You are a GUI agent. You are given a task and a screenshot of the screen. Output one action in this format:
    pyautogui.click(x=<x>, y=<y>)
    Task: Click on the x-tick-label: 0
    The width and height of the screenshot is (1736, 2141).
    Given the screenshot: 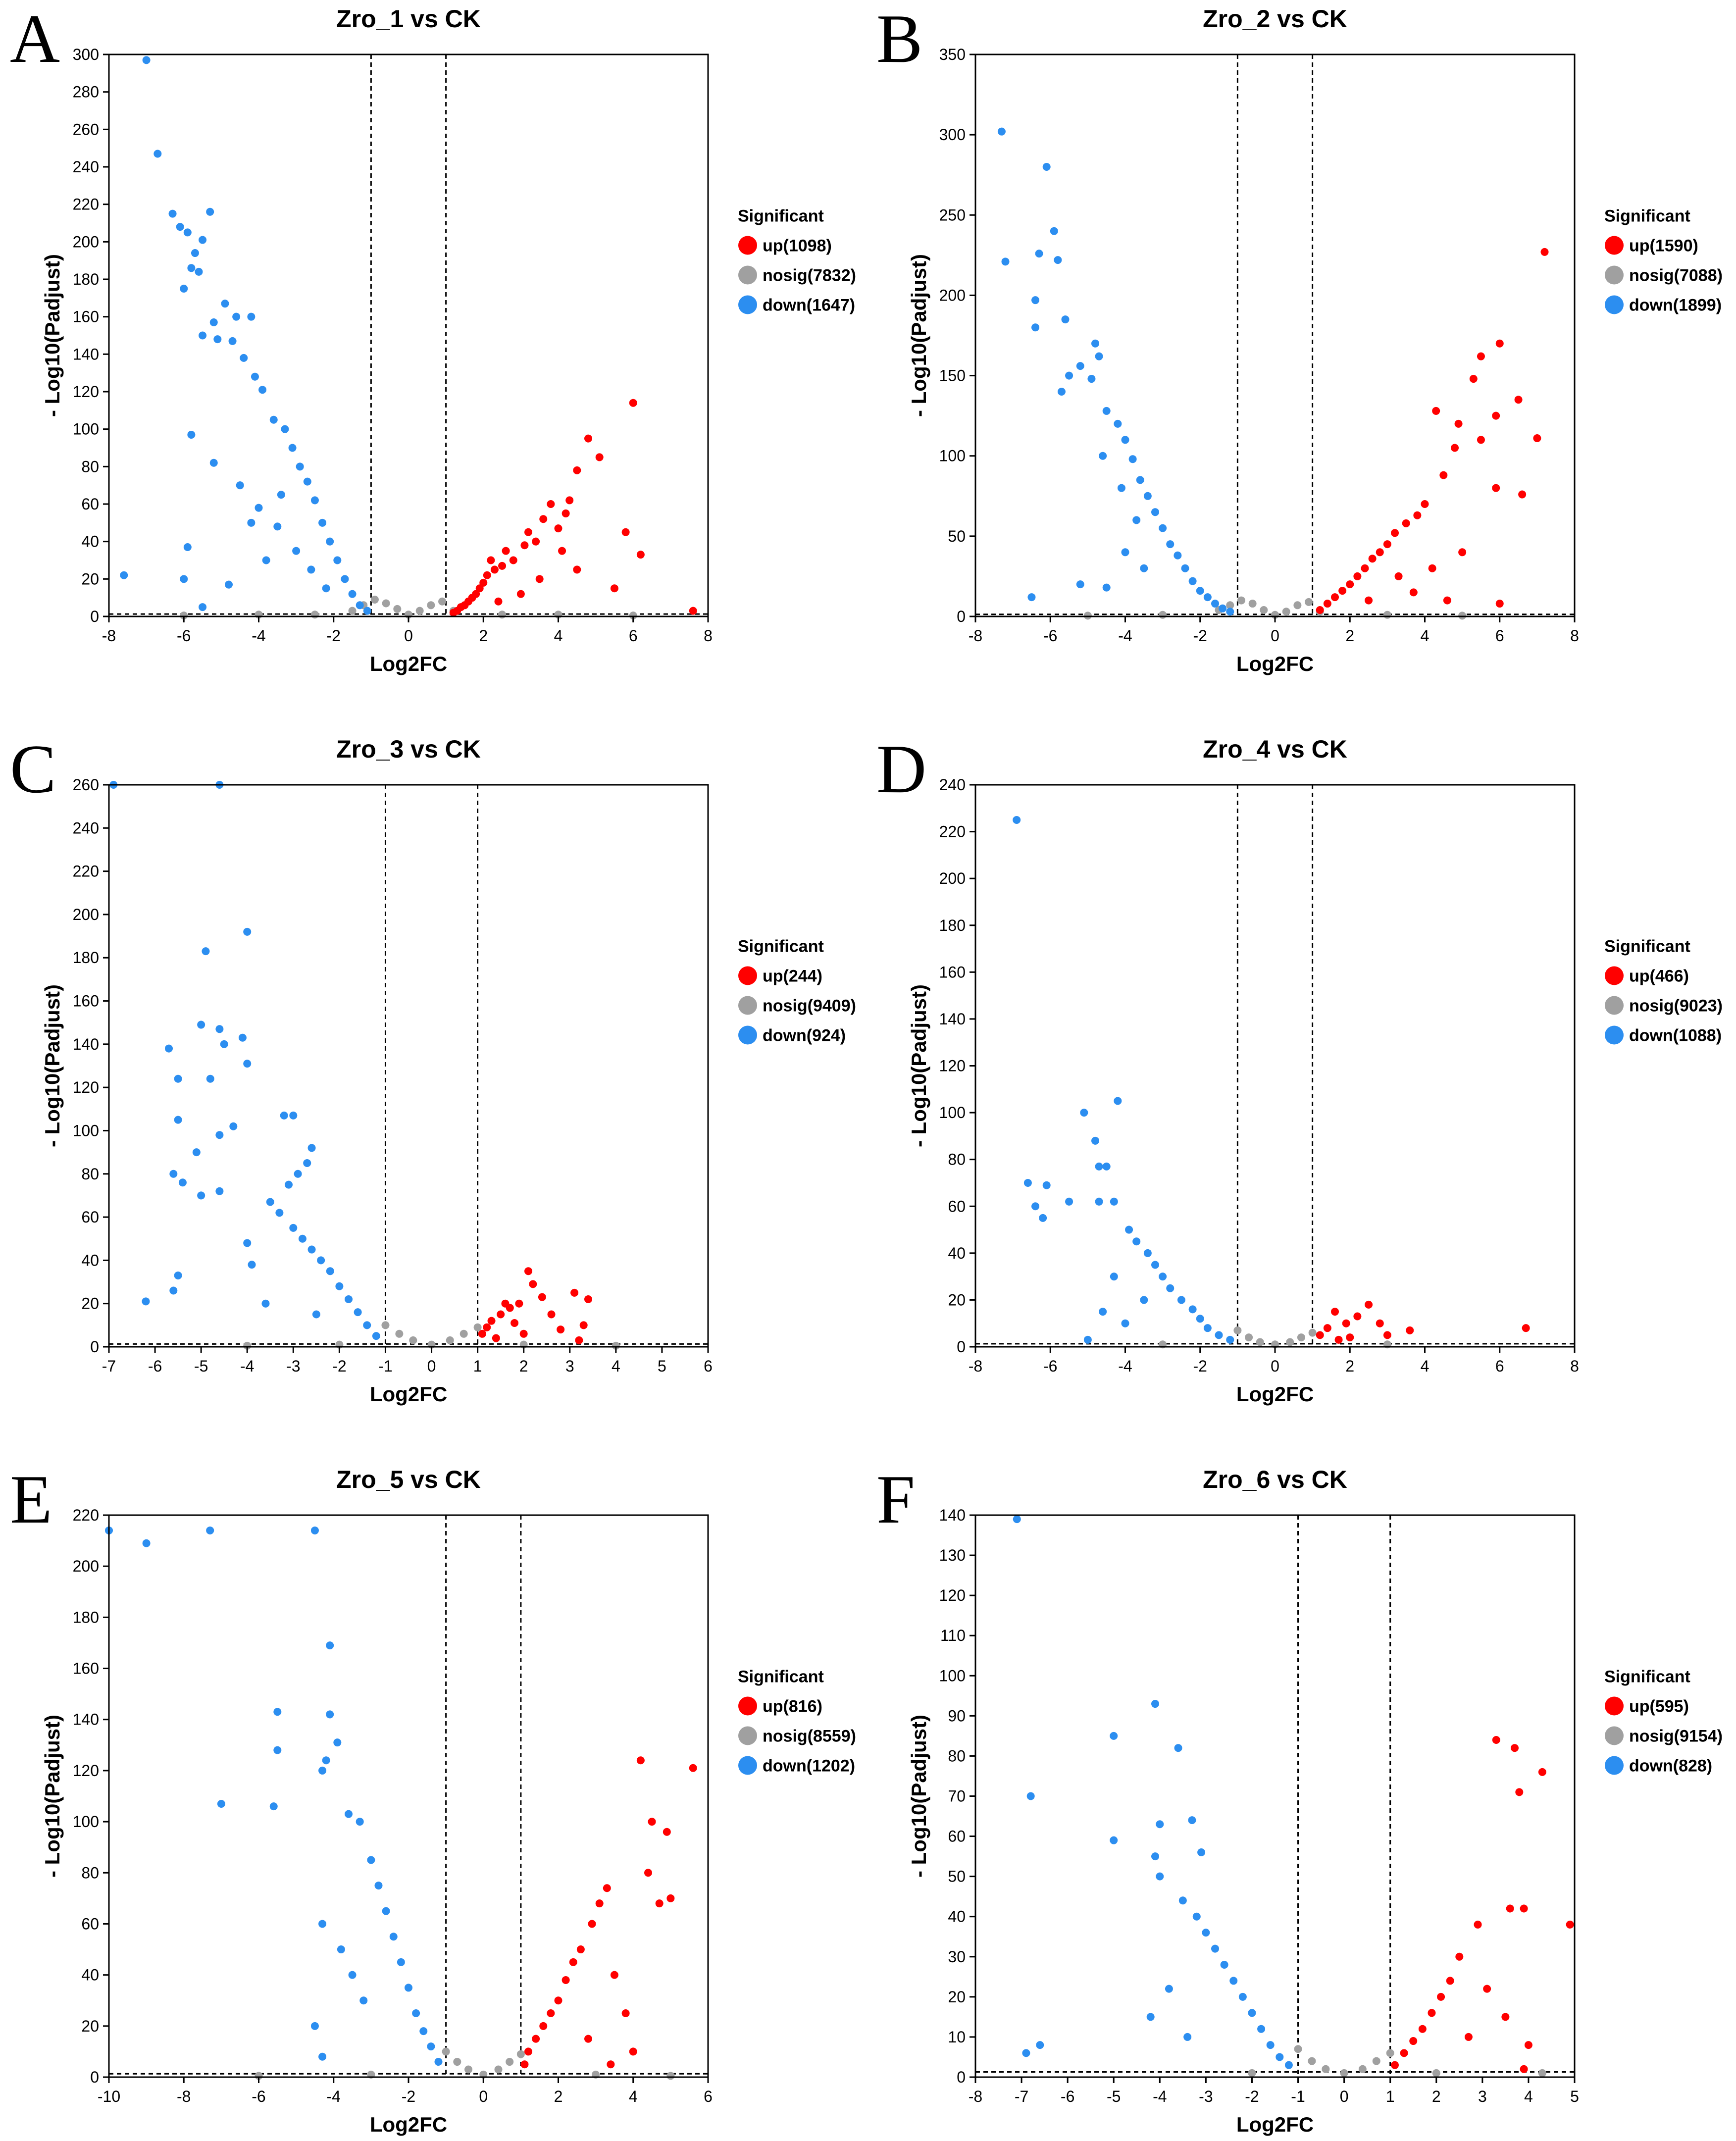 What is the action you would take?
    pyautogui.click(x=431, y=1366)
    